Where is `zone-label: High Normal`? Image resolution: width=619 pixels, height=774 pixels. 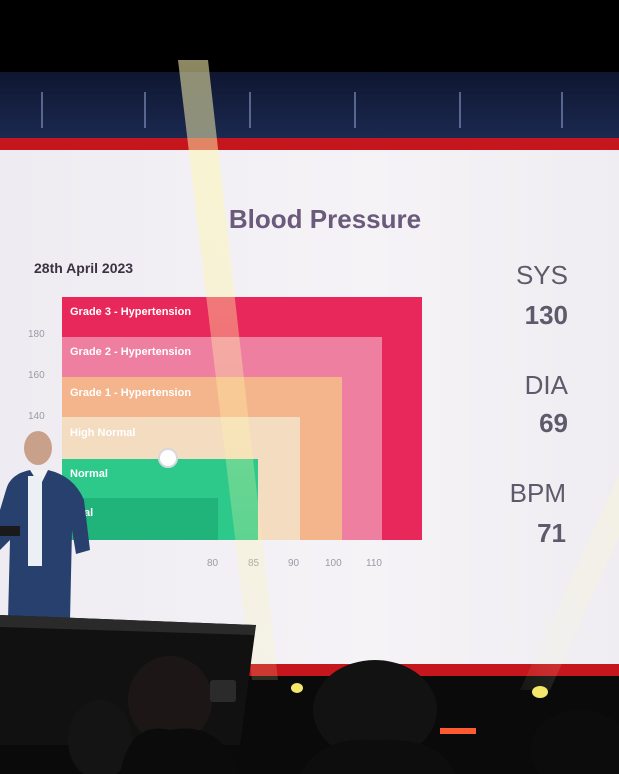 zone-label: High Normal is located at coordinates (103, 433).